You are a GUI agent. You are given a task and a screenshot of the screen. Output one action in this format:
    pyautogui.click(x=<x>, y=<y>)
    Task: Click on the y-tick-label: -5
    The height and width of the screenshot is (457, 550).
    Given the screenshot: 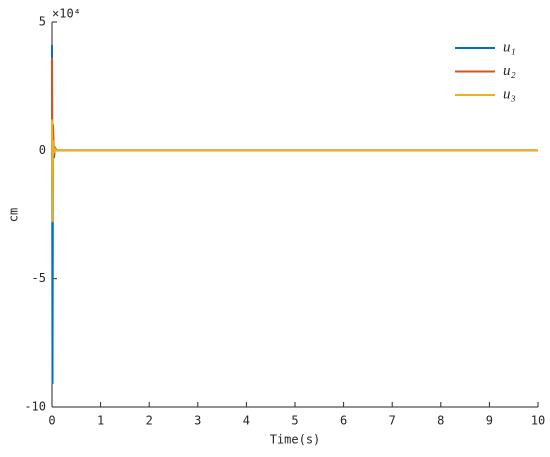 What is the action you would take?
    pyautogui.click(x=39, y=278)
    